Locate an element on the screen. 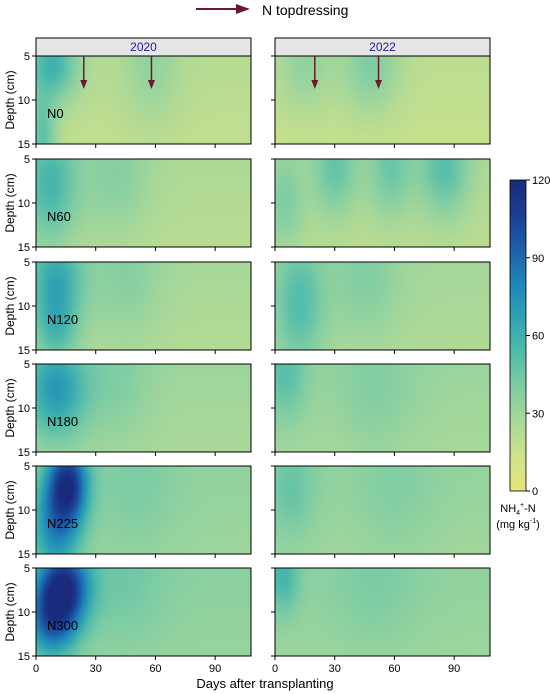 Image resolution: width=550 pixels, height=694 pixels. treatment-label-N225: N225 is located at coordinates (62, 523).